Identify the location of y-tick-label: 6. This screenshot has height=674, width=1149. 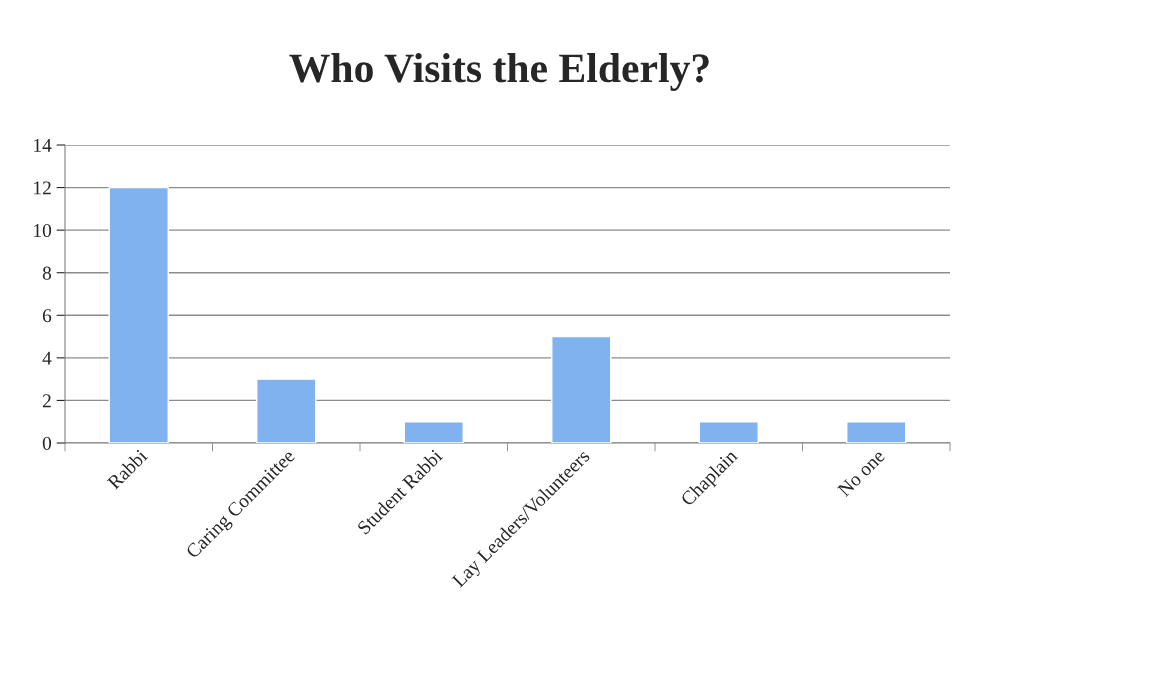
(47, 316).